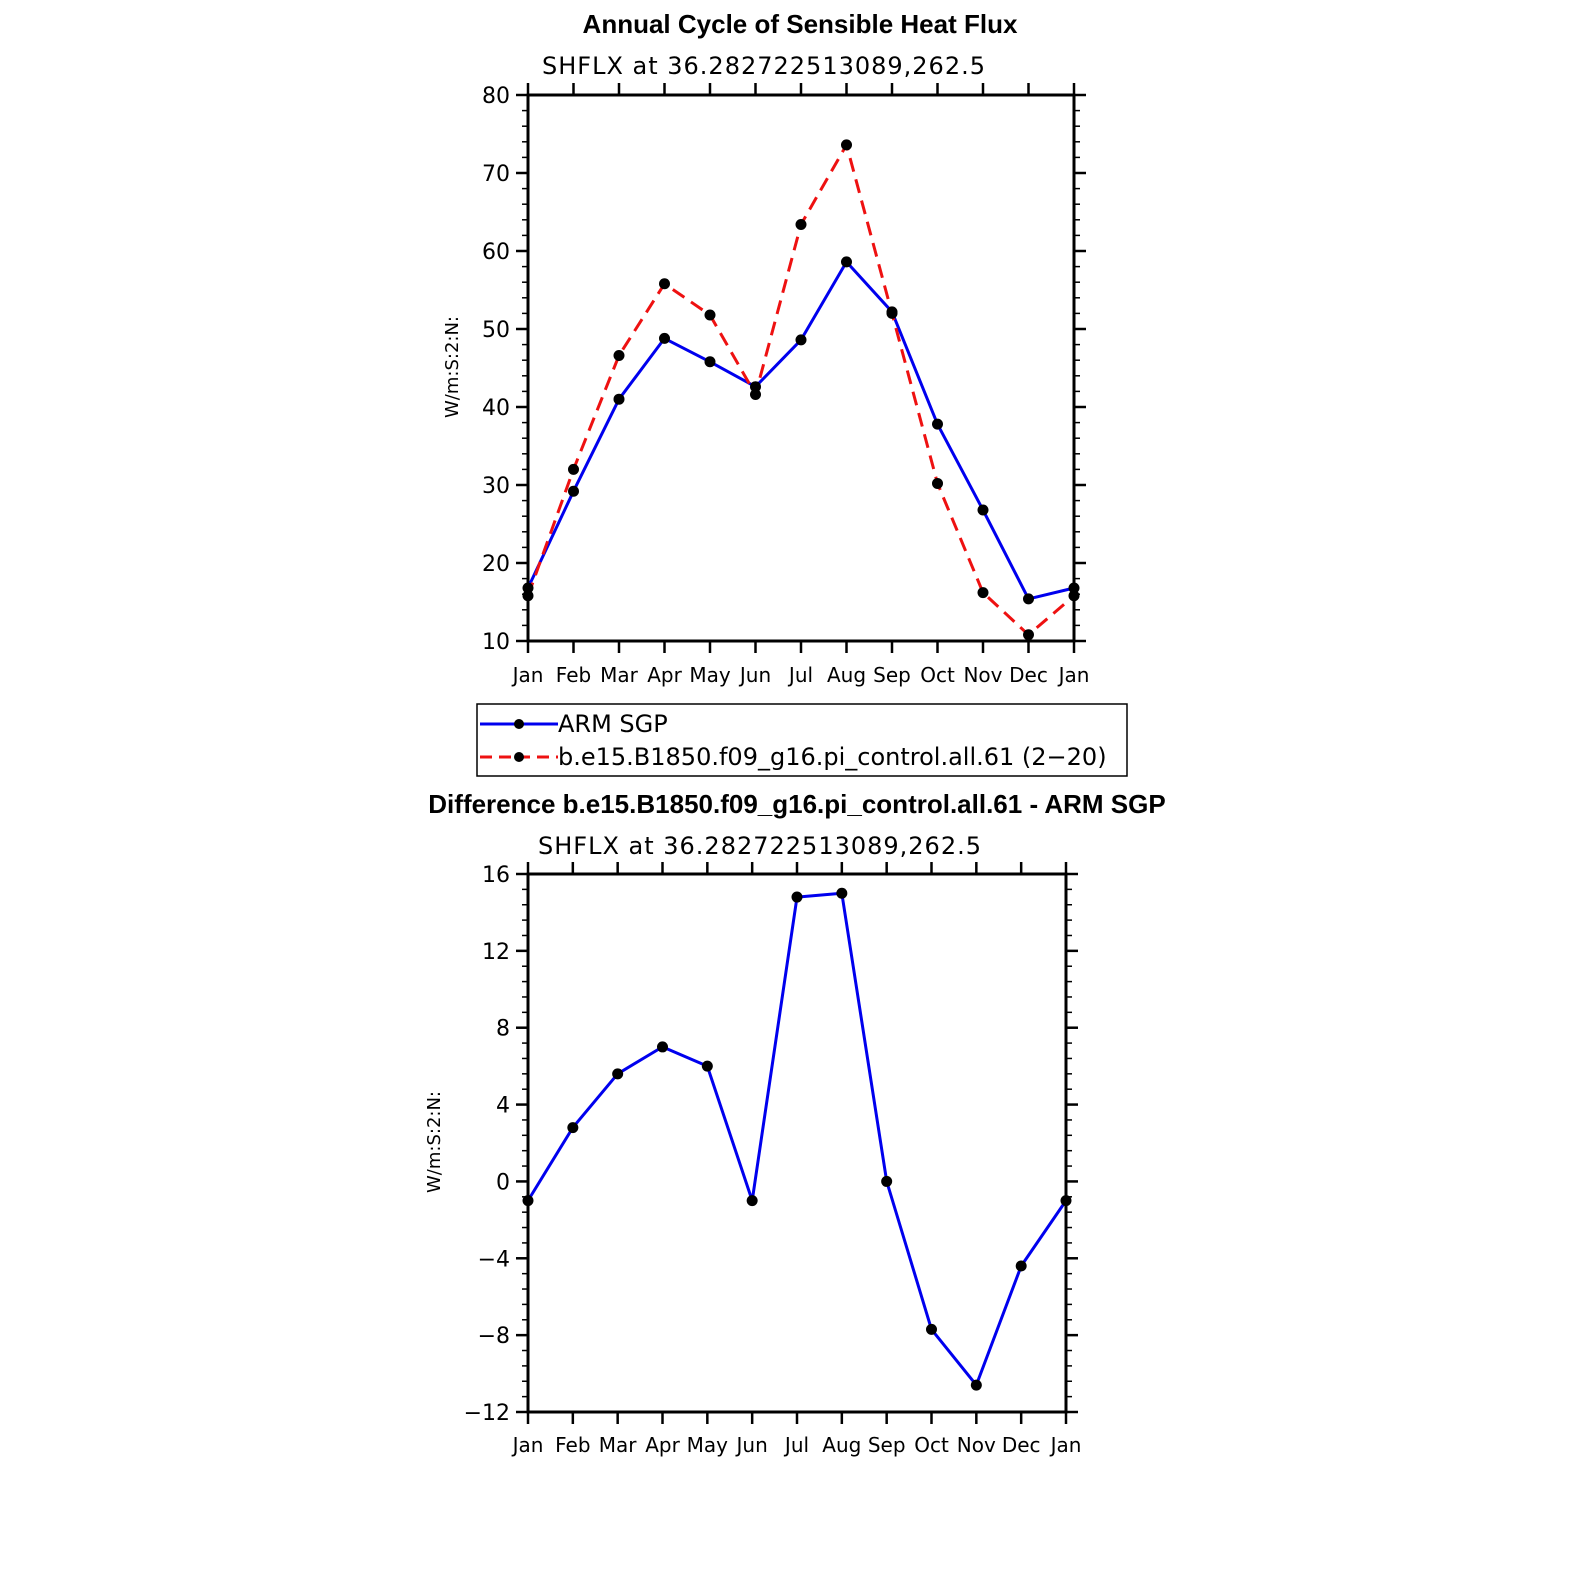  I want to click on y-tick-label: 70, so click(496, 174).